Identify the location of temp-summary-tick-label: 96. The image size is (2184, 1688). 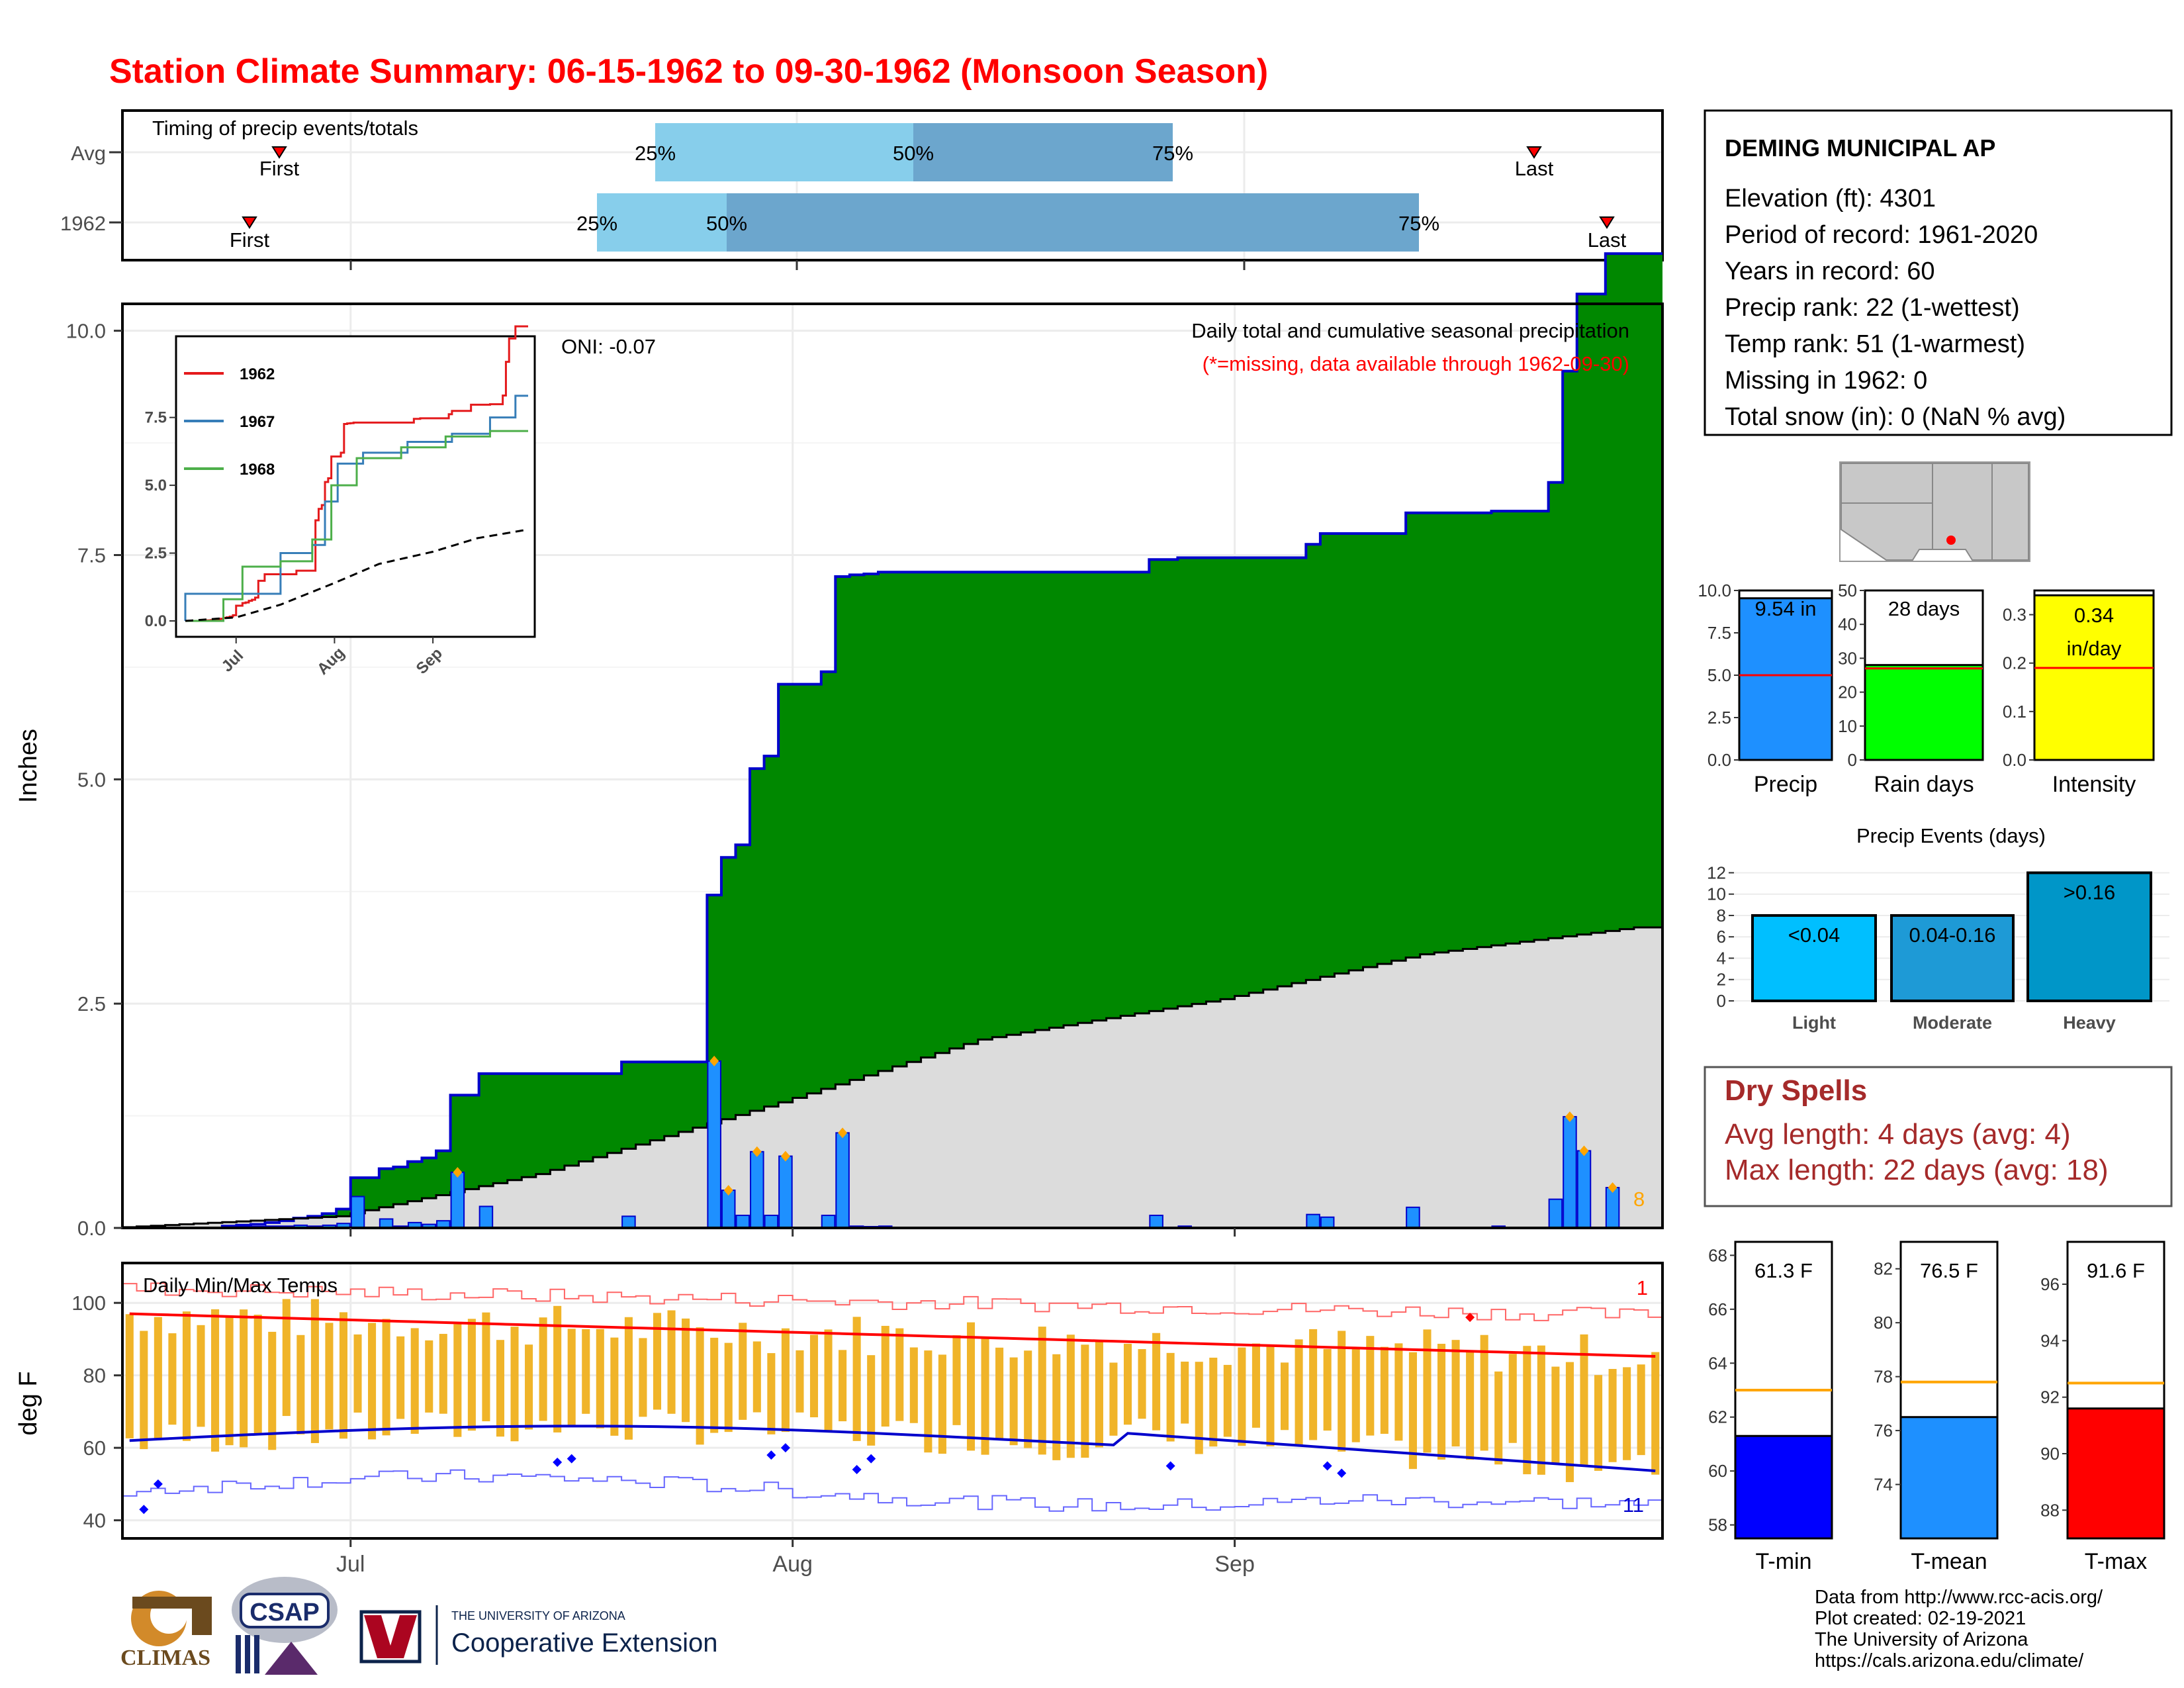
(2050, 1284).